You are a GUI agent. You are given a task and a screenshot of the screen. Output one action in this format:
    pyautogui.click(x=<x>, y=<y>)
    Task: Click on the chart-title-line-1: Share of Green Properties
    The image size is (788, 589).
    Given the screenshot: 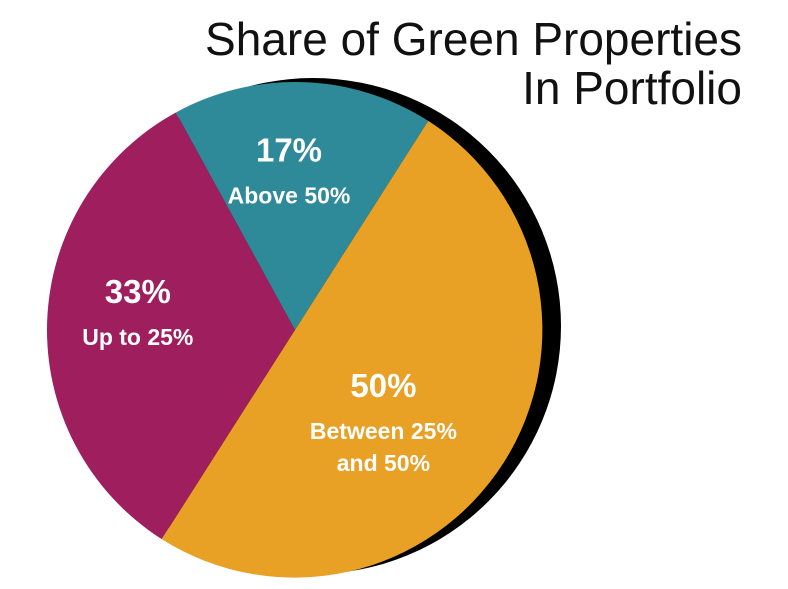 What is the action you would take?
    pyautogui.click(x=473, y=39)
    